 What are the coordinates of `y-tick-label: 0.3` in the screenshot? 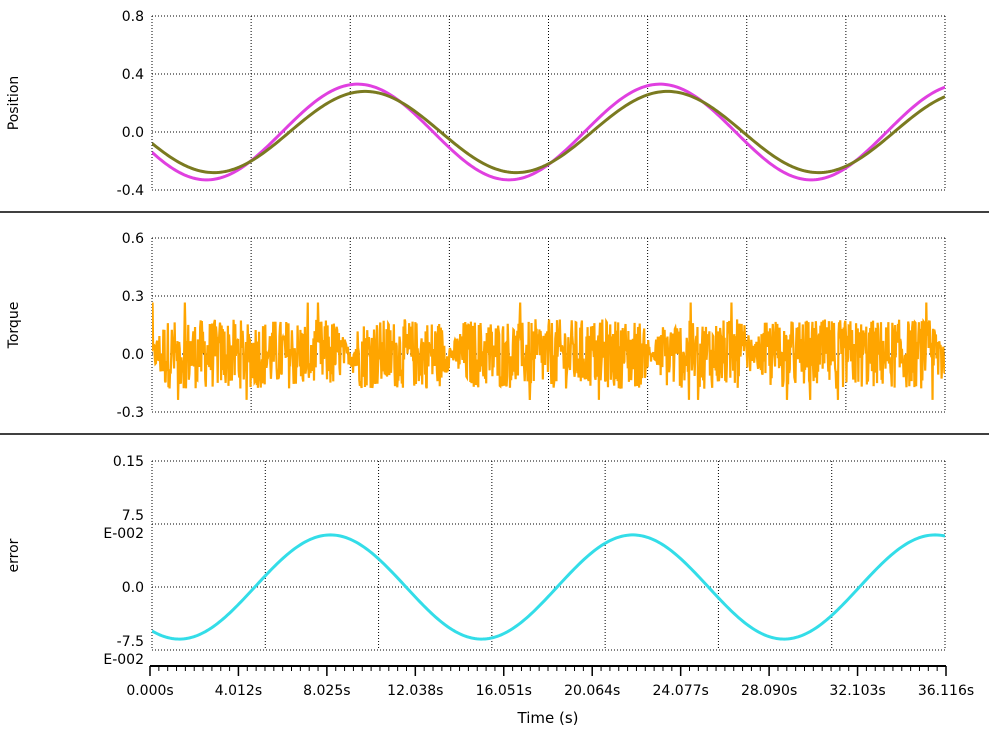 It's located at (133, 297).